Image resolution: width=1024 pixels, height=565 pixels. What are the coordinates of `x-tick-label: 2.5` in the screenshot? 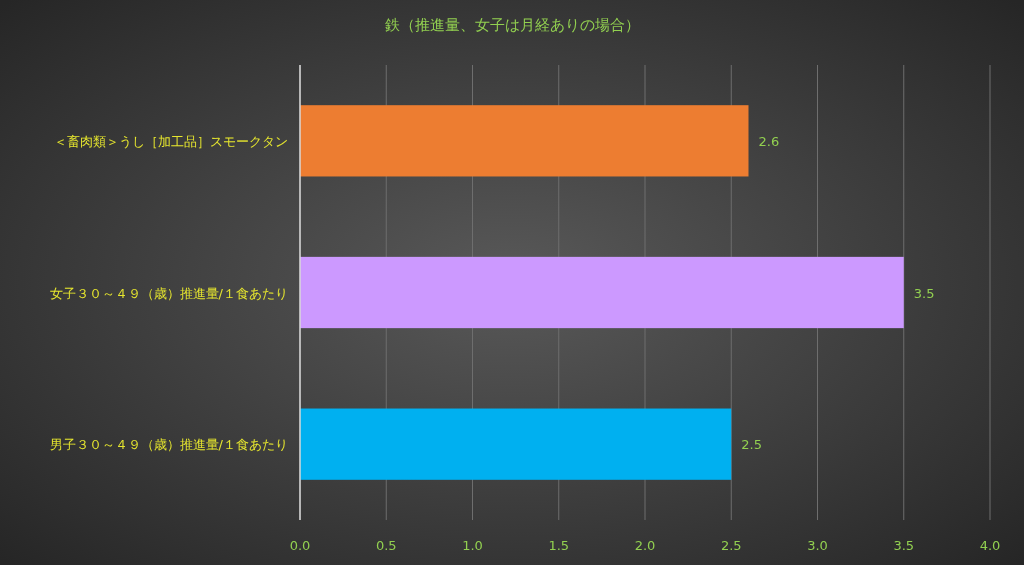 It's located at (731, 545).